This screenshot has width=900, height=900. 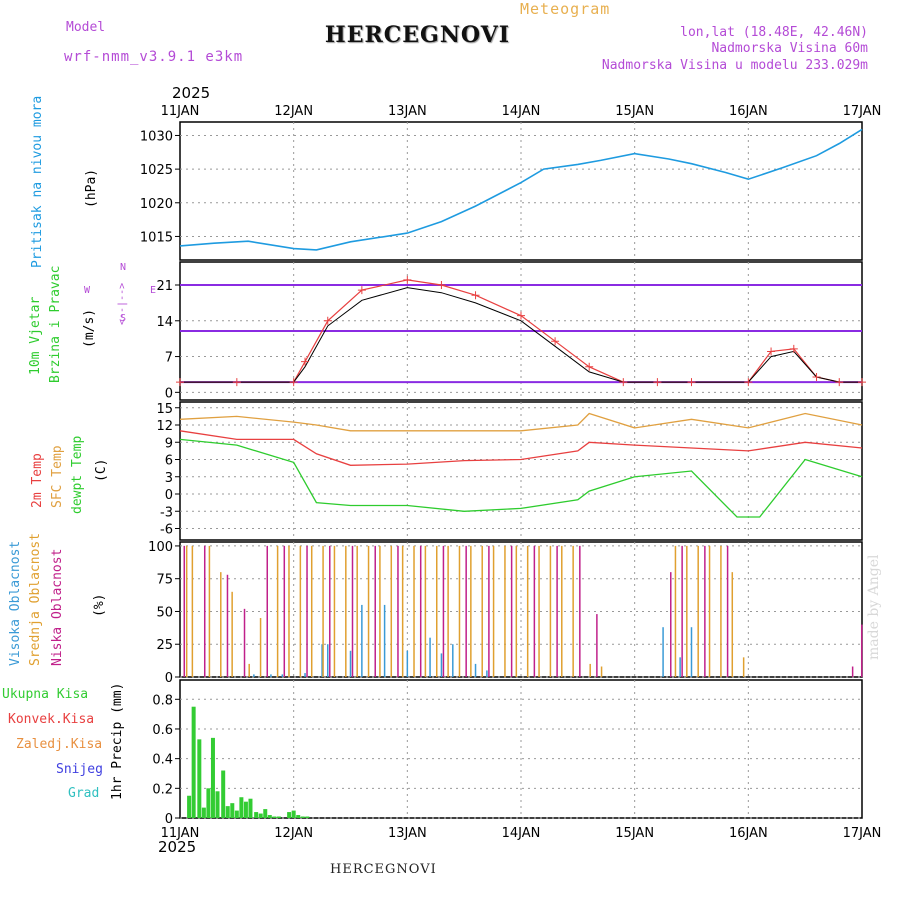 What do you see at coordinates (166, 512) in the screenshot?
I see `y-tick-label: -3` at bounding box center [166, 512].